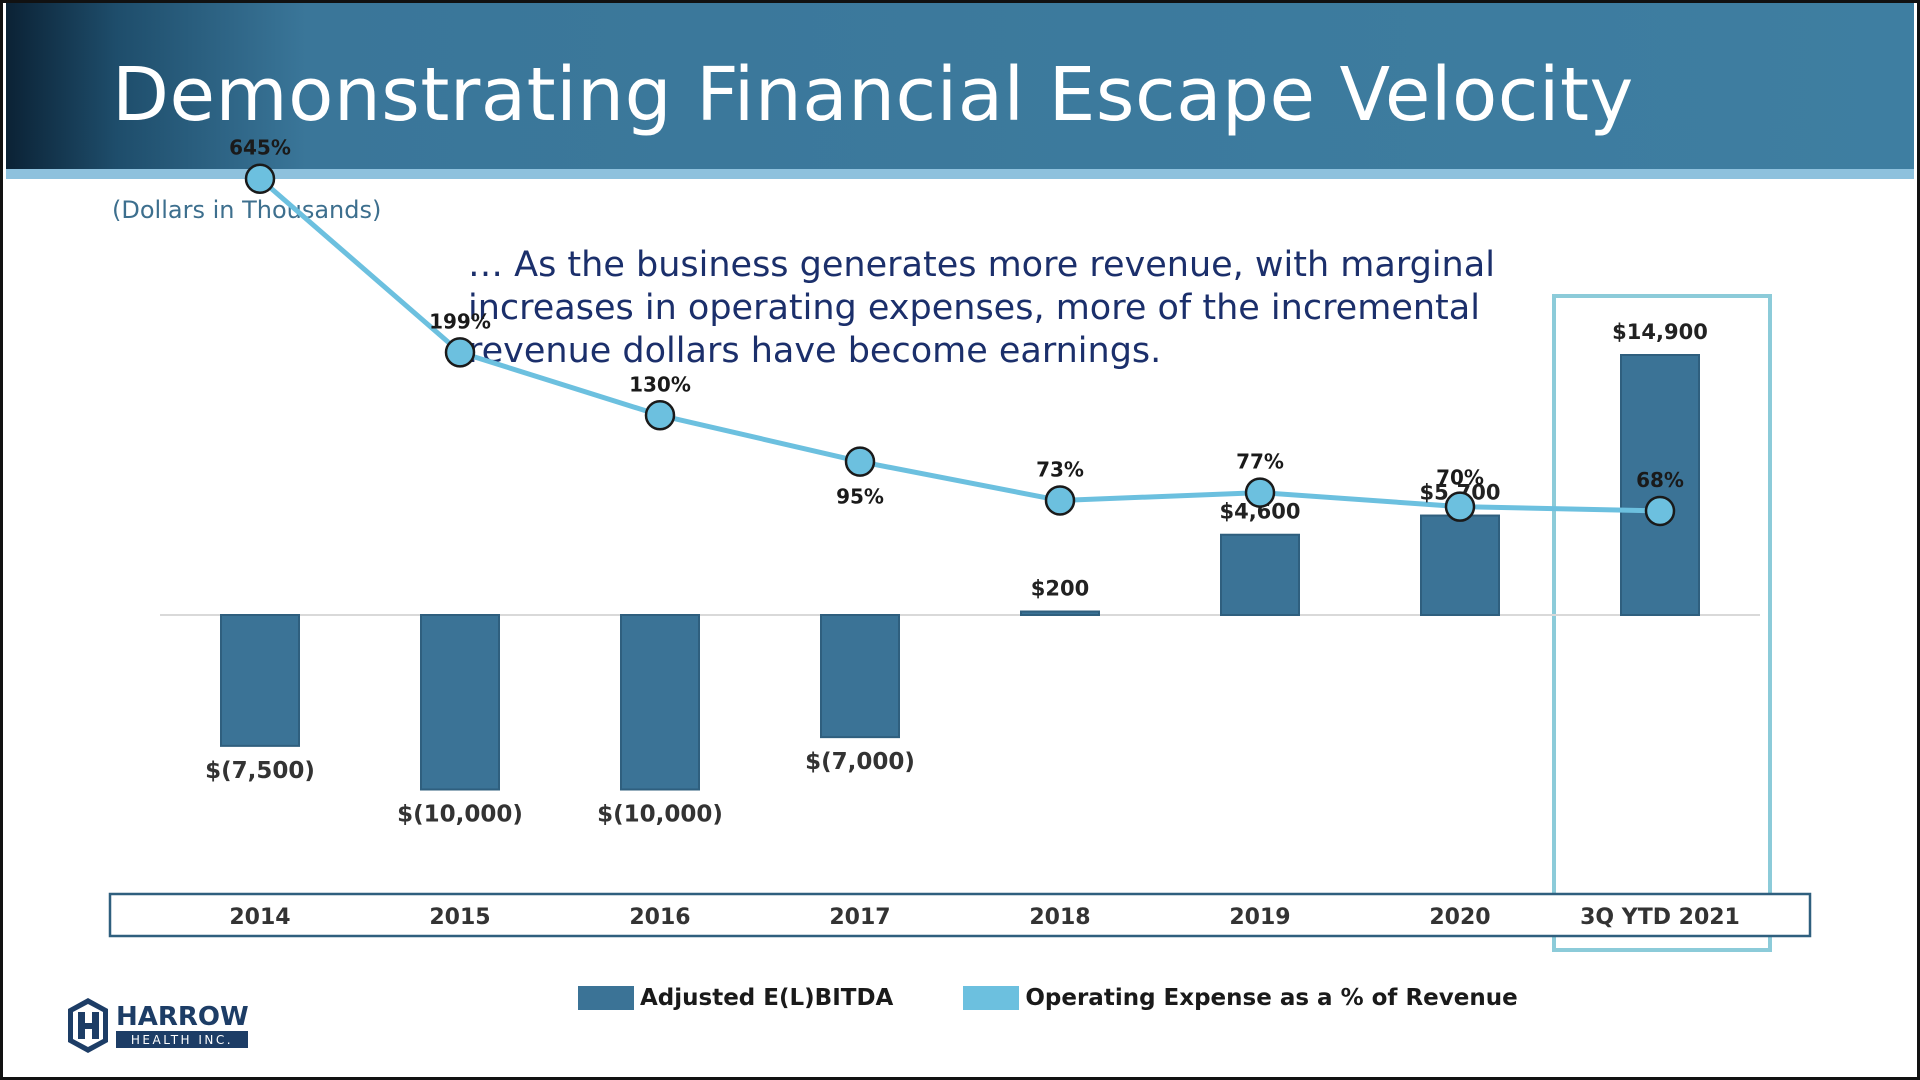 The image size is (1920, 1080). Describe the element at coordinates (260, 771) in the screenshot. I see `bar-label-0: $(7,500)` at that location.